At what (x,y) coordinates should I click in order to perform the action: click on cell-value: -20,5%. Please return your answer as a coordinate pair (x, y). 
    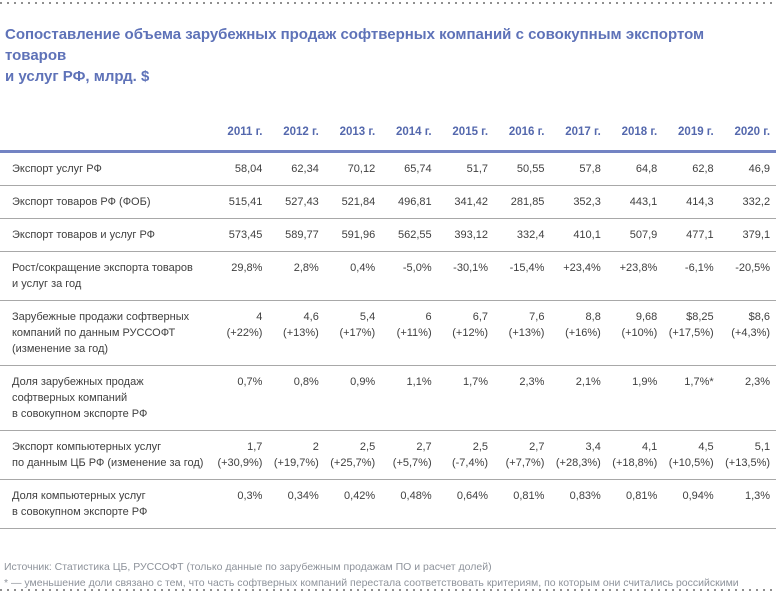
    Looking at the image, I should click on (753, 268).